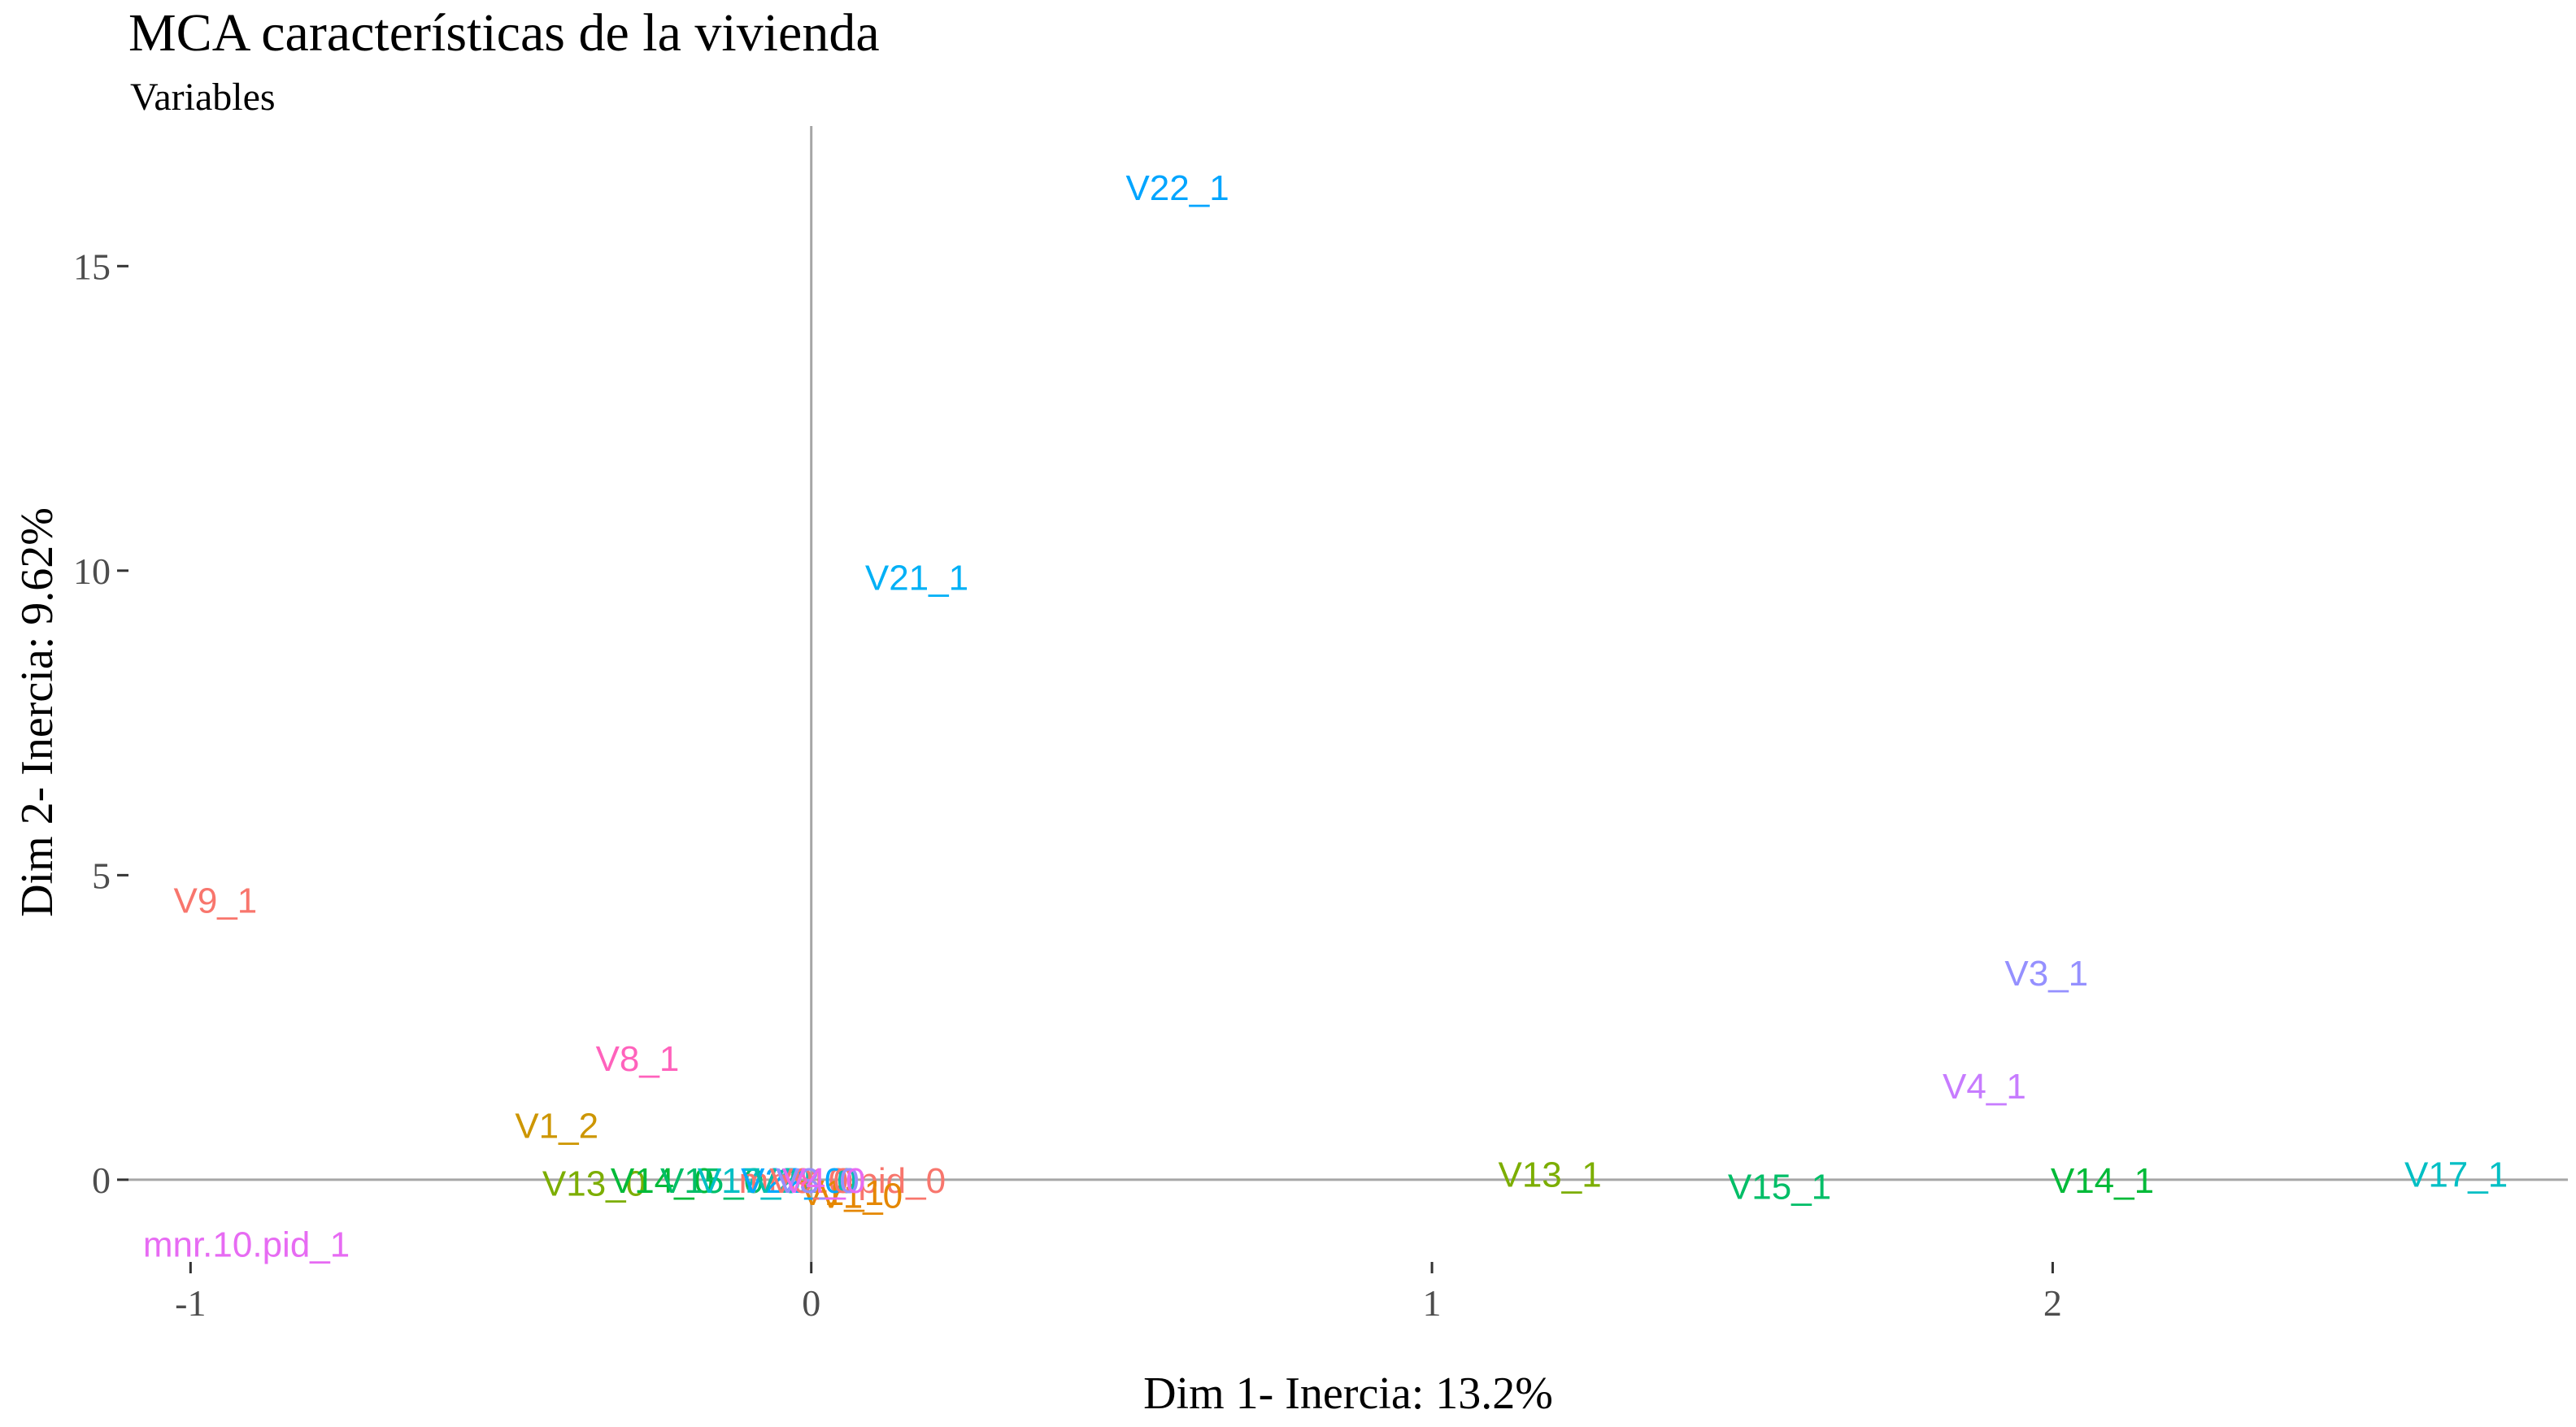 The width and height of the screenshot is (2576, 1427). Describe the element at coordinates (917, 578) in the screenshot. I see `point-label-v21-1: V21_1` at that location.